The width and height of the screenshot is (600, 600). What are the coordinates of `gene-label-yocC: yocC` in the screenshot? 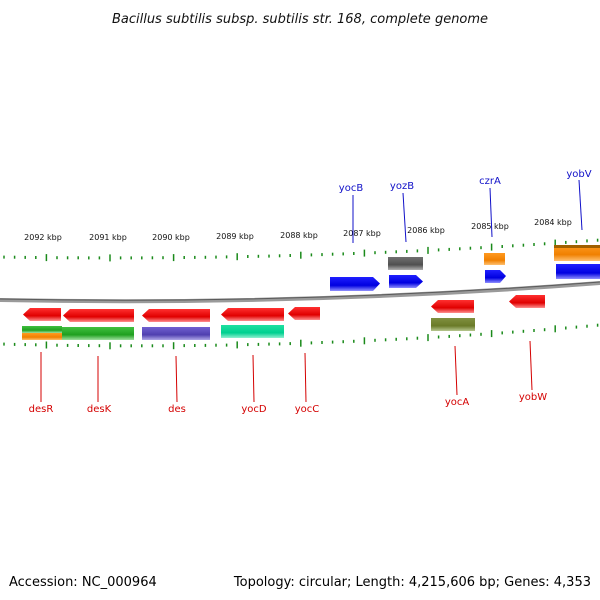 It's located at (307, 409).